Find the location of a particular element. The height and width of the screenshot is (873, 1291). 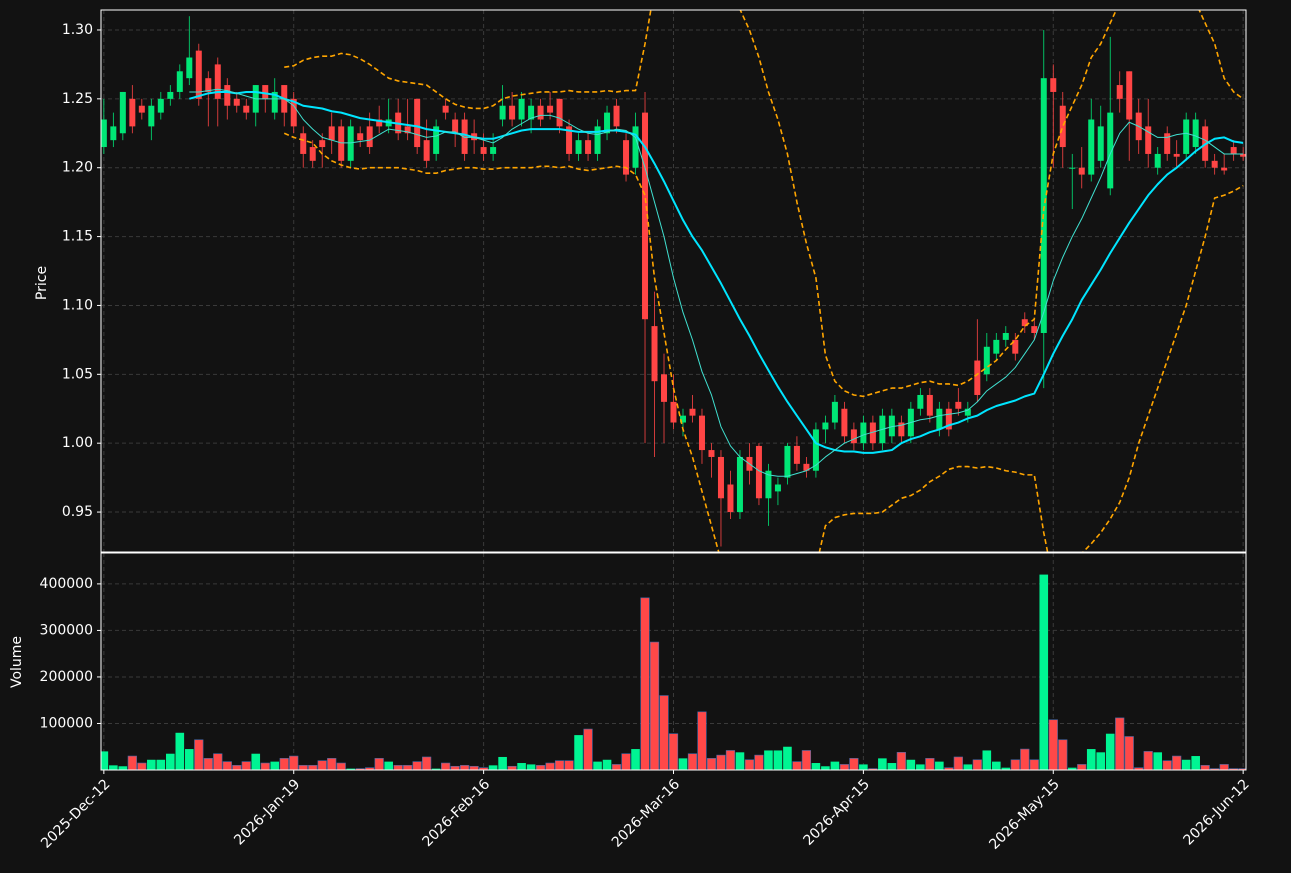

volume-tick-label: 300000 is located at coordinates (66, 630).